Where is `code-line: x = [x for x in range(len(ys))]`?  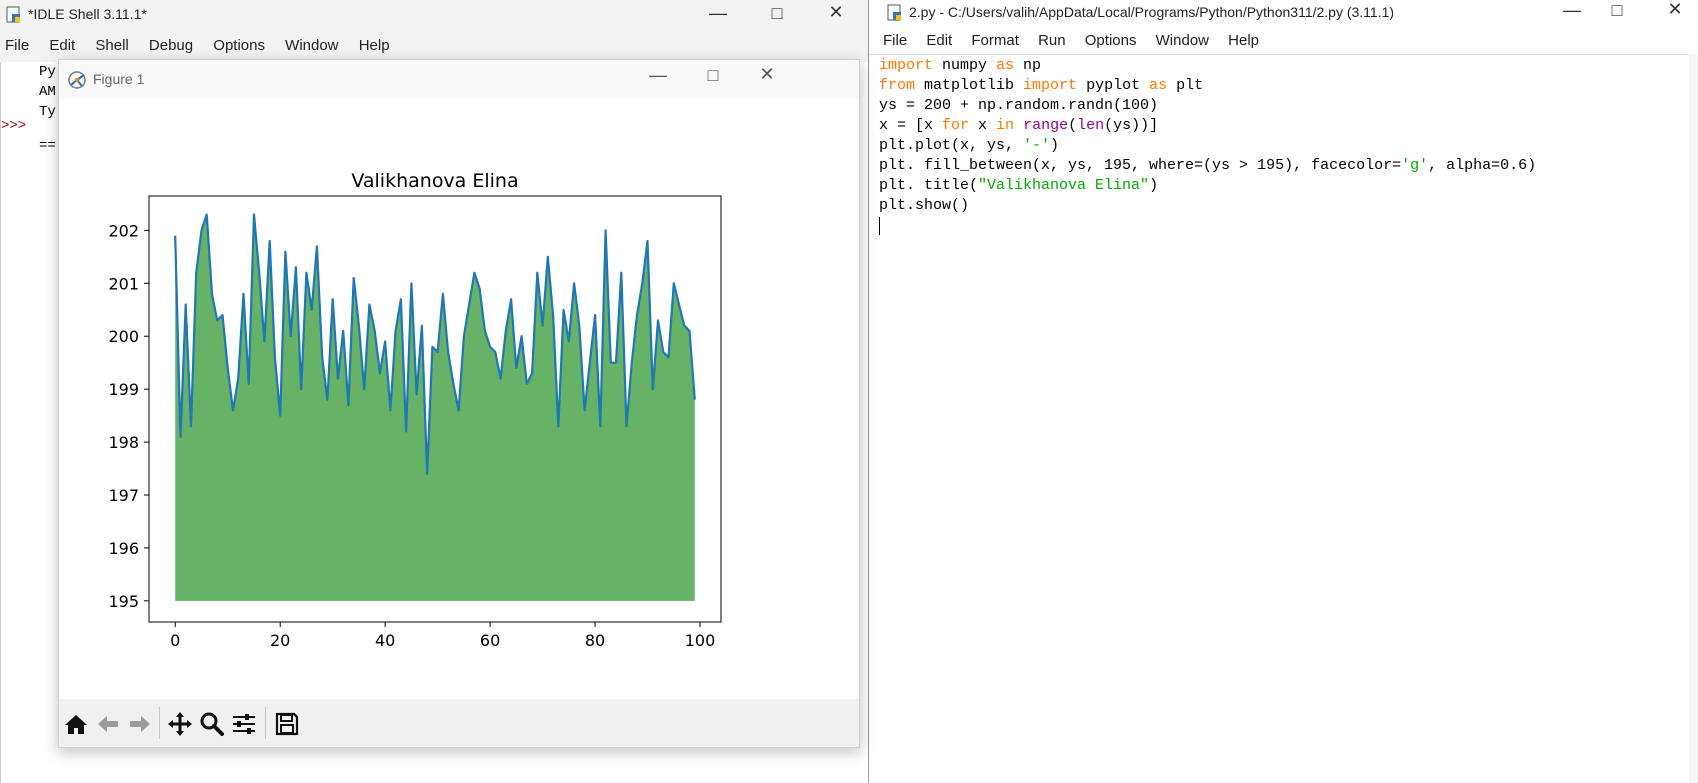
code-line: x = [x for x in range(len(ys))] is located at coordinates (1019, 125).